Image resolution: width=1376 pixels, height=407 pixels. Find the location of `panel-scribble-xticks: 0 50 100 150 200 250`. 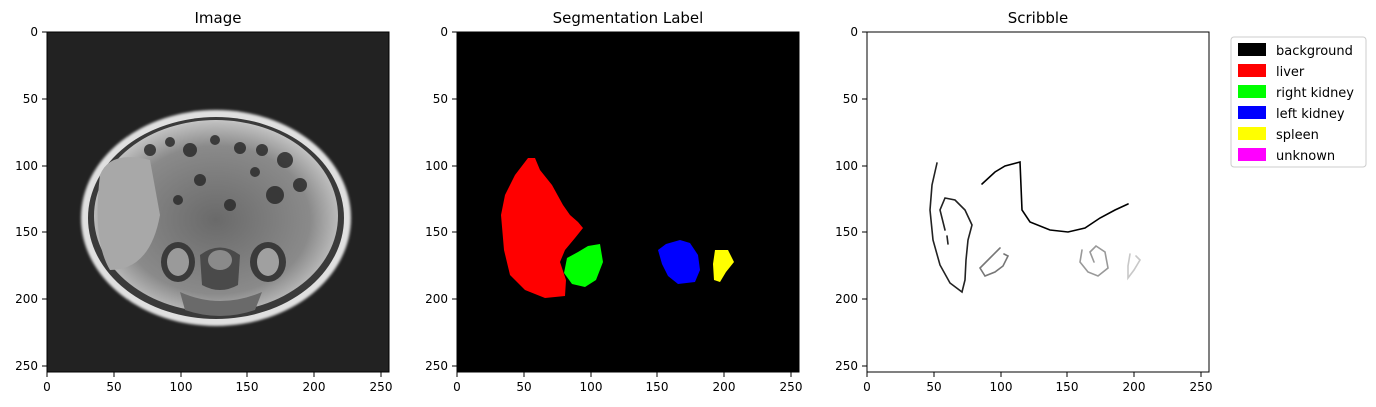

panel-scribble-xticks: 0 50 100 150 200 250 is located at coordinates (1037, 383).